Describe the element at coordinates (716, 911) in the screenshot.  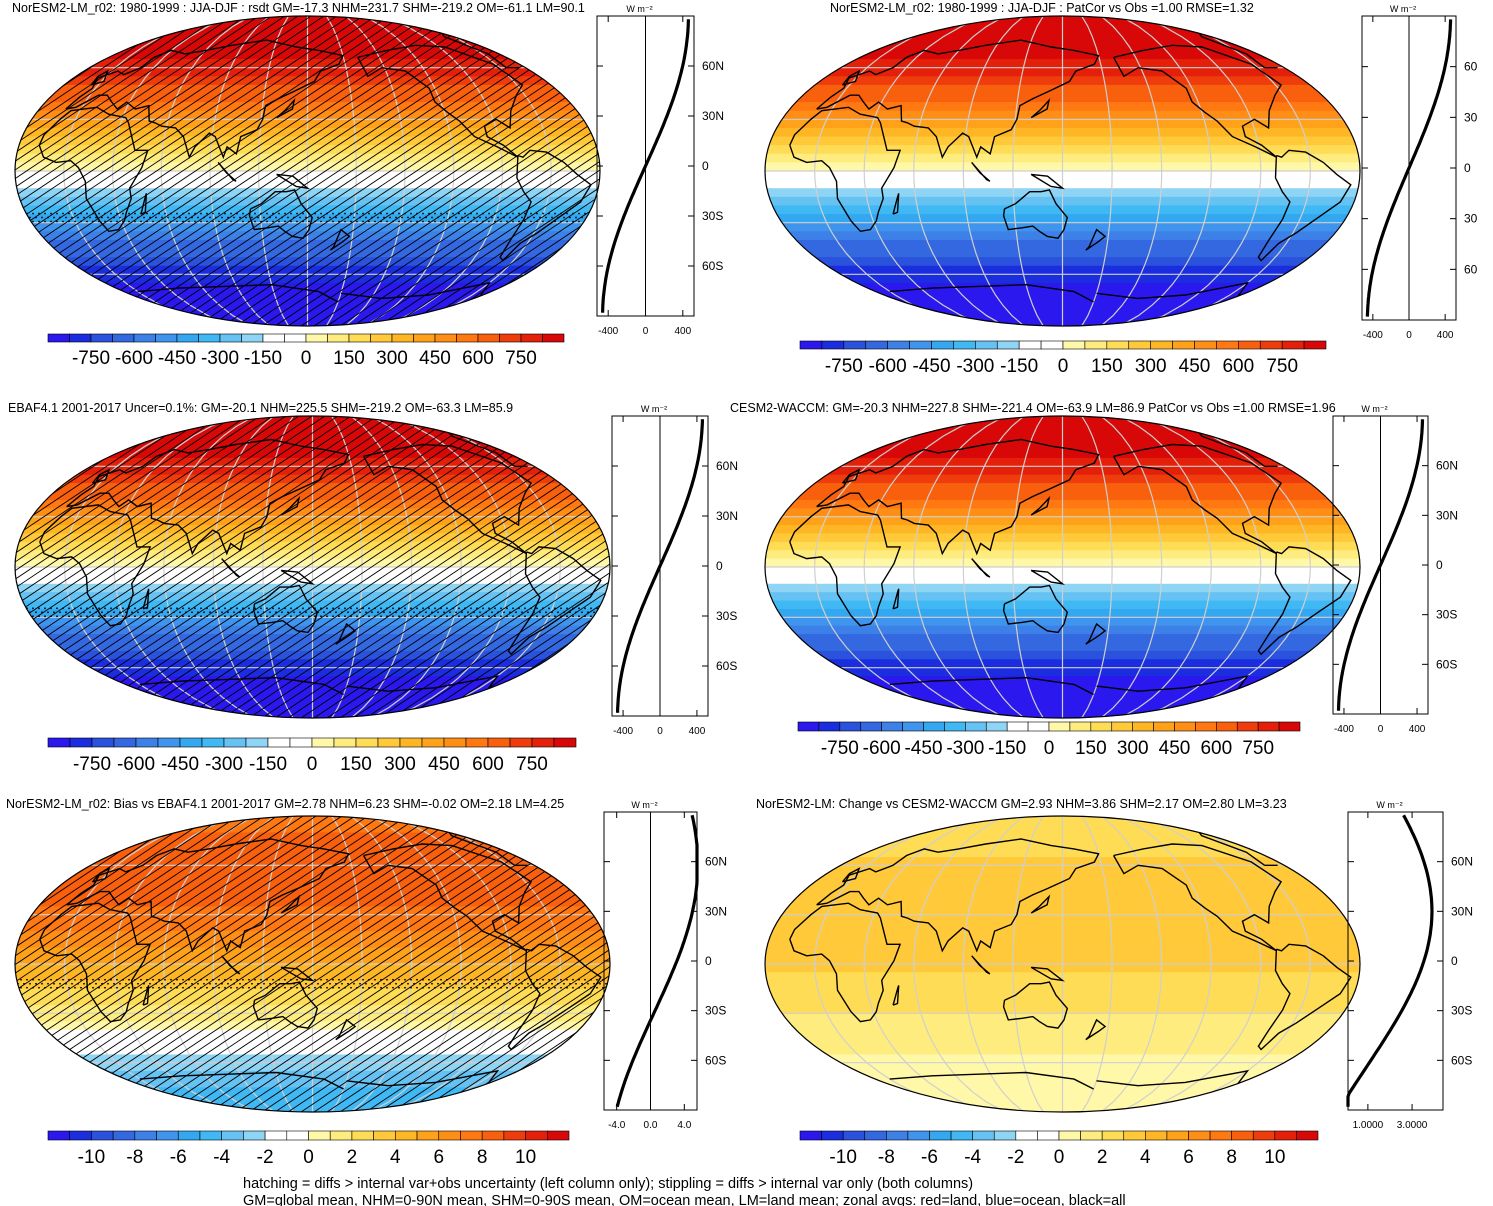
I see `lat-label: 30N` at that location.